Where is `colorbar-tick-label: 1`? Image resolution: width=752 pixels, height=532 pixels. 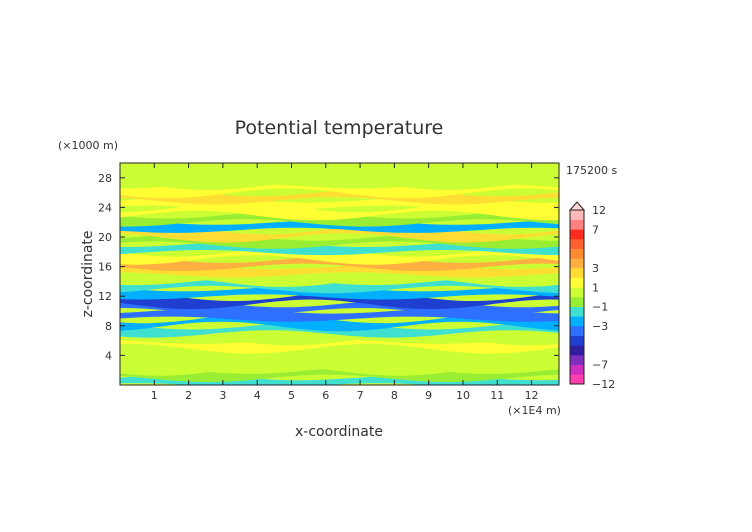
colorbar-tick-label: 1 is located at coordinates (595, 287).